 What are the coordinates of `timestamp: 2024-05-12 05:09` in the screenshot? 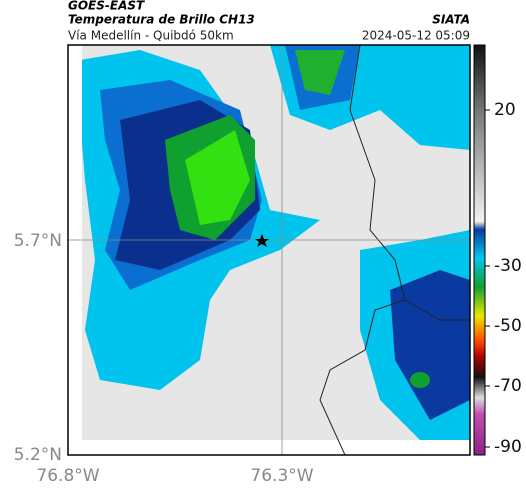 It's located at (416, 36).